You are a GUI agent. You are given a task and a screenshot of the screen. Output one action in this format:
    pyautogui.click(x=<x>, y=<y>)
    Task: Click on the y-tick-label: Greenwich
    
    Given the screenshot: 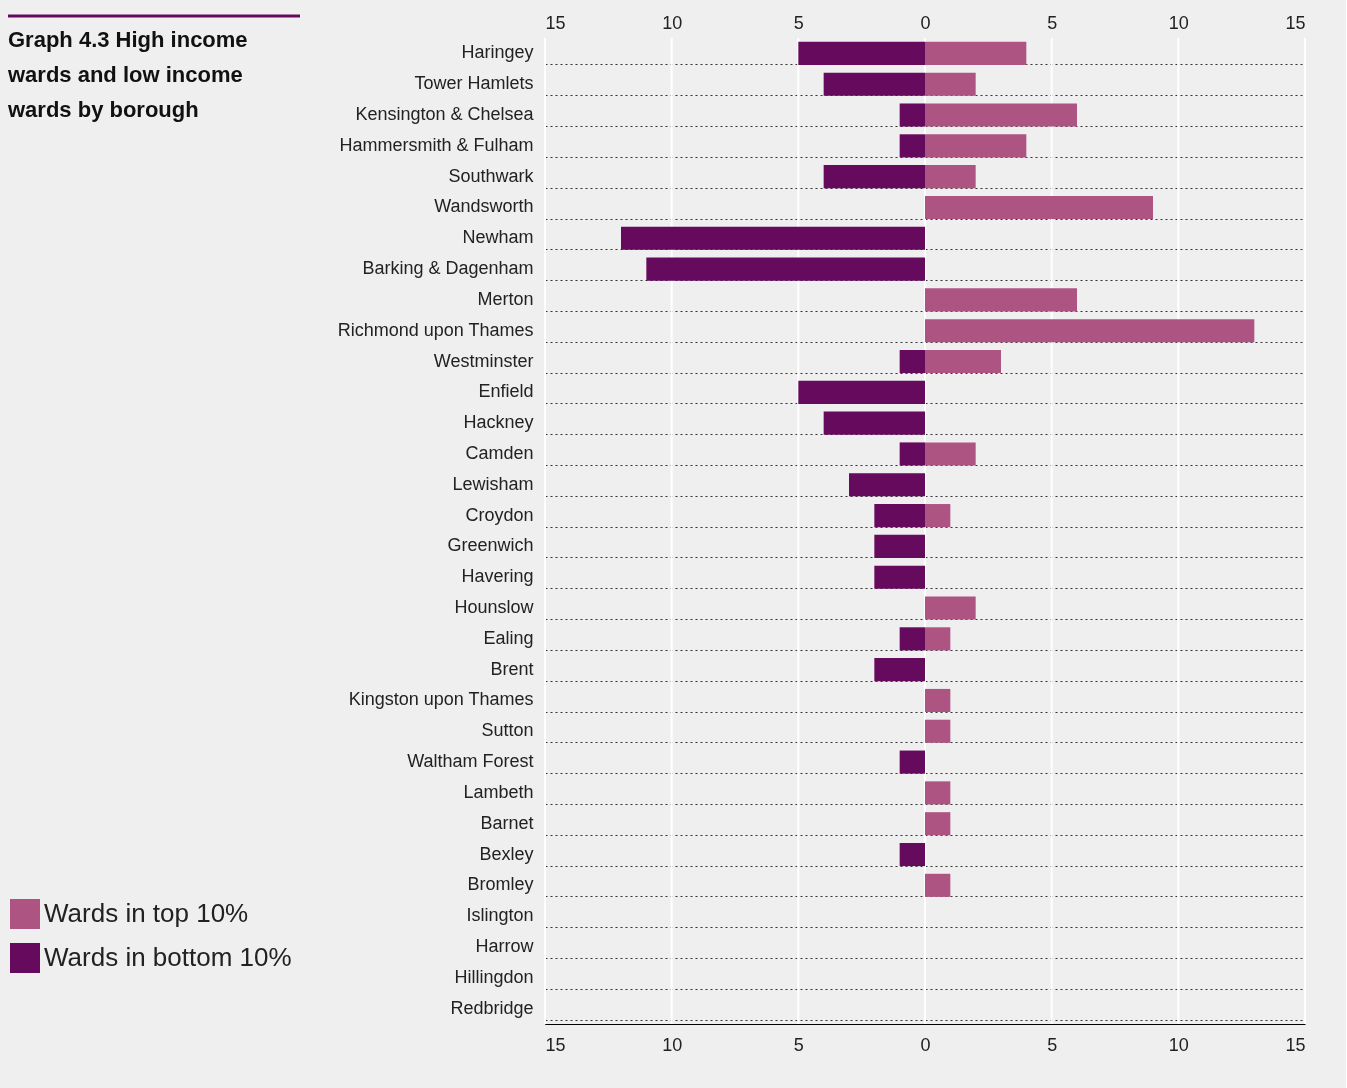 What is the action you would take?
    pyautogui.click(x=490, y=545)
    